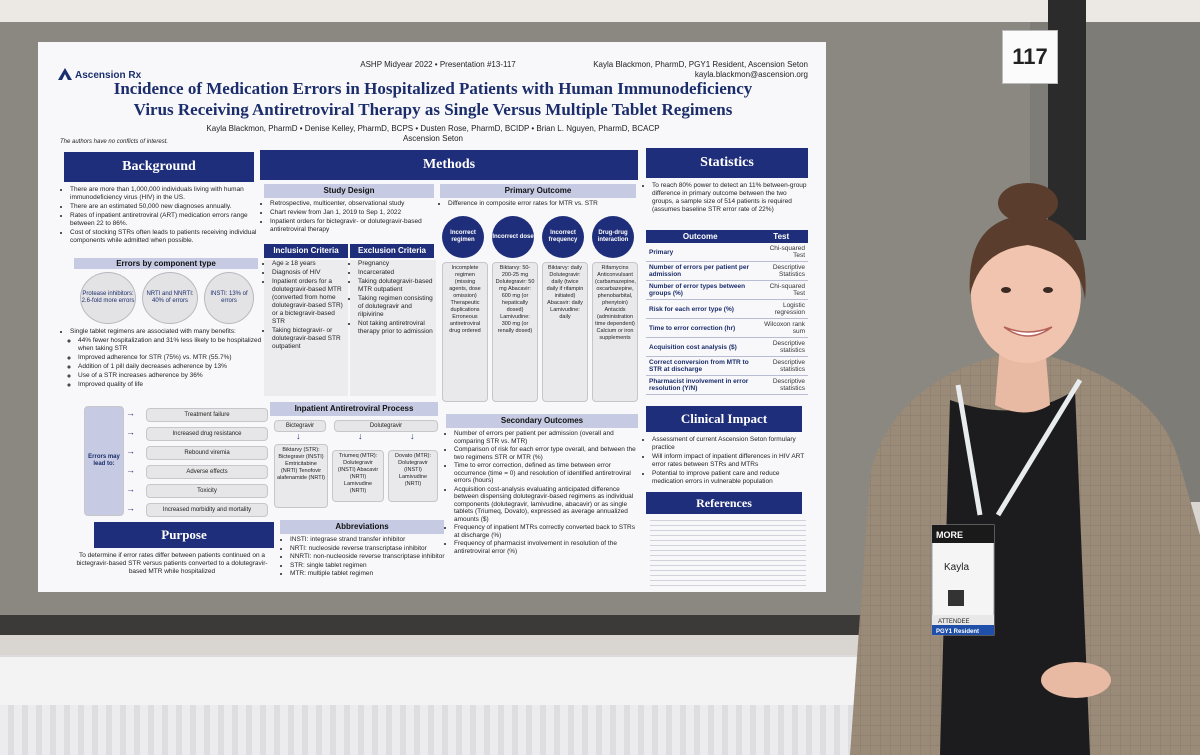 The width and height of the screenshot is (1200, 755). What do you see at coordinates (349, 191) in the screenshot?
I see `study-design-heading: Study Design` at bounding box center [349, 191].